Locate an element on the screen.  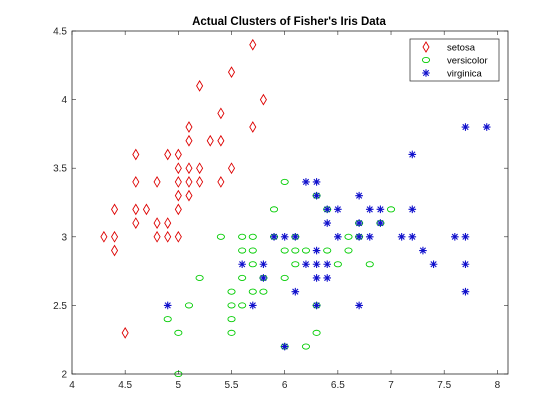
x-tick-label: 7.5 is located at coordinates (444, 385).